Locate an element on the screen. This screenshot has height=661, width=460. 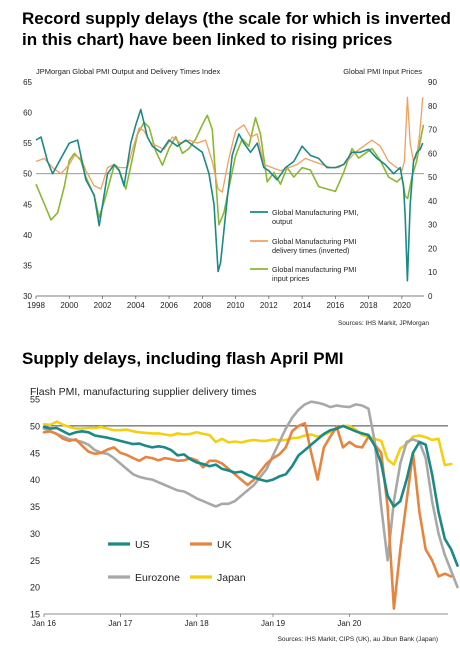
chart1-ytick-right: 80 is located at coordinates (432, 106).